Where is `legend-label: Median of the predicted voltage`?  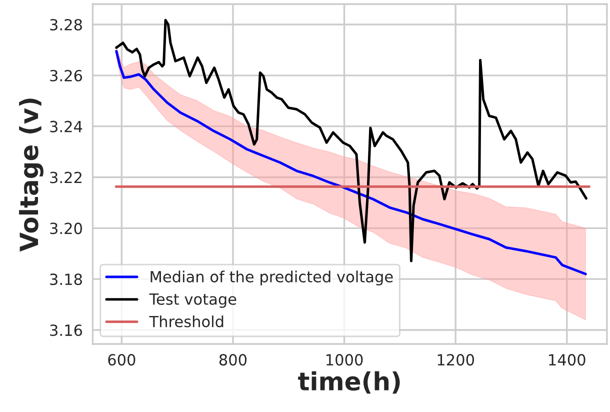
legend-label: Median of the predicted voltage is located at coordinates (271, 278).